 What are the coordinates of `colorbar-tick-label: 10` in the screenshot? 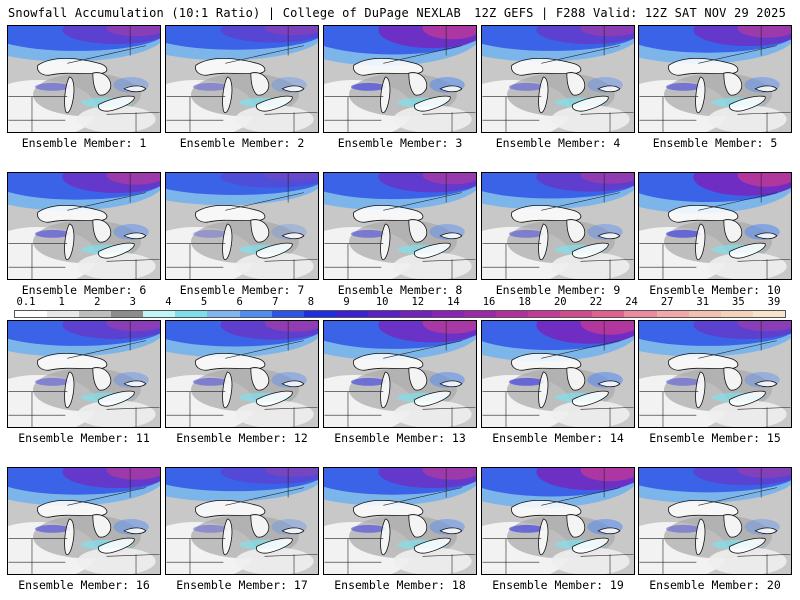 It's located at (382, 302).